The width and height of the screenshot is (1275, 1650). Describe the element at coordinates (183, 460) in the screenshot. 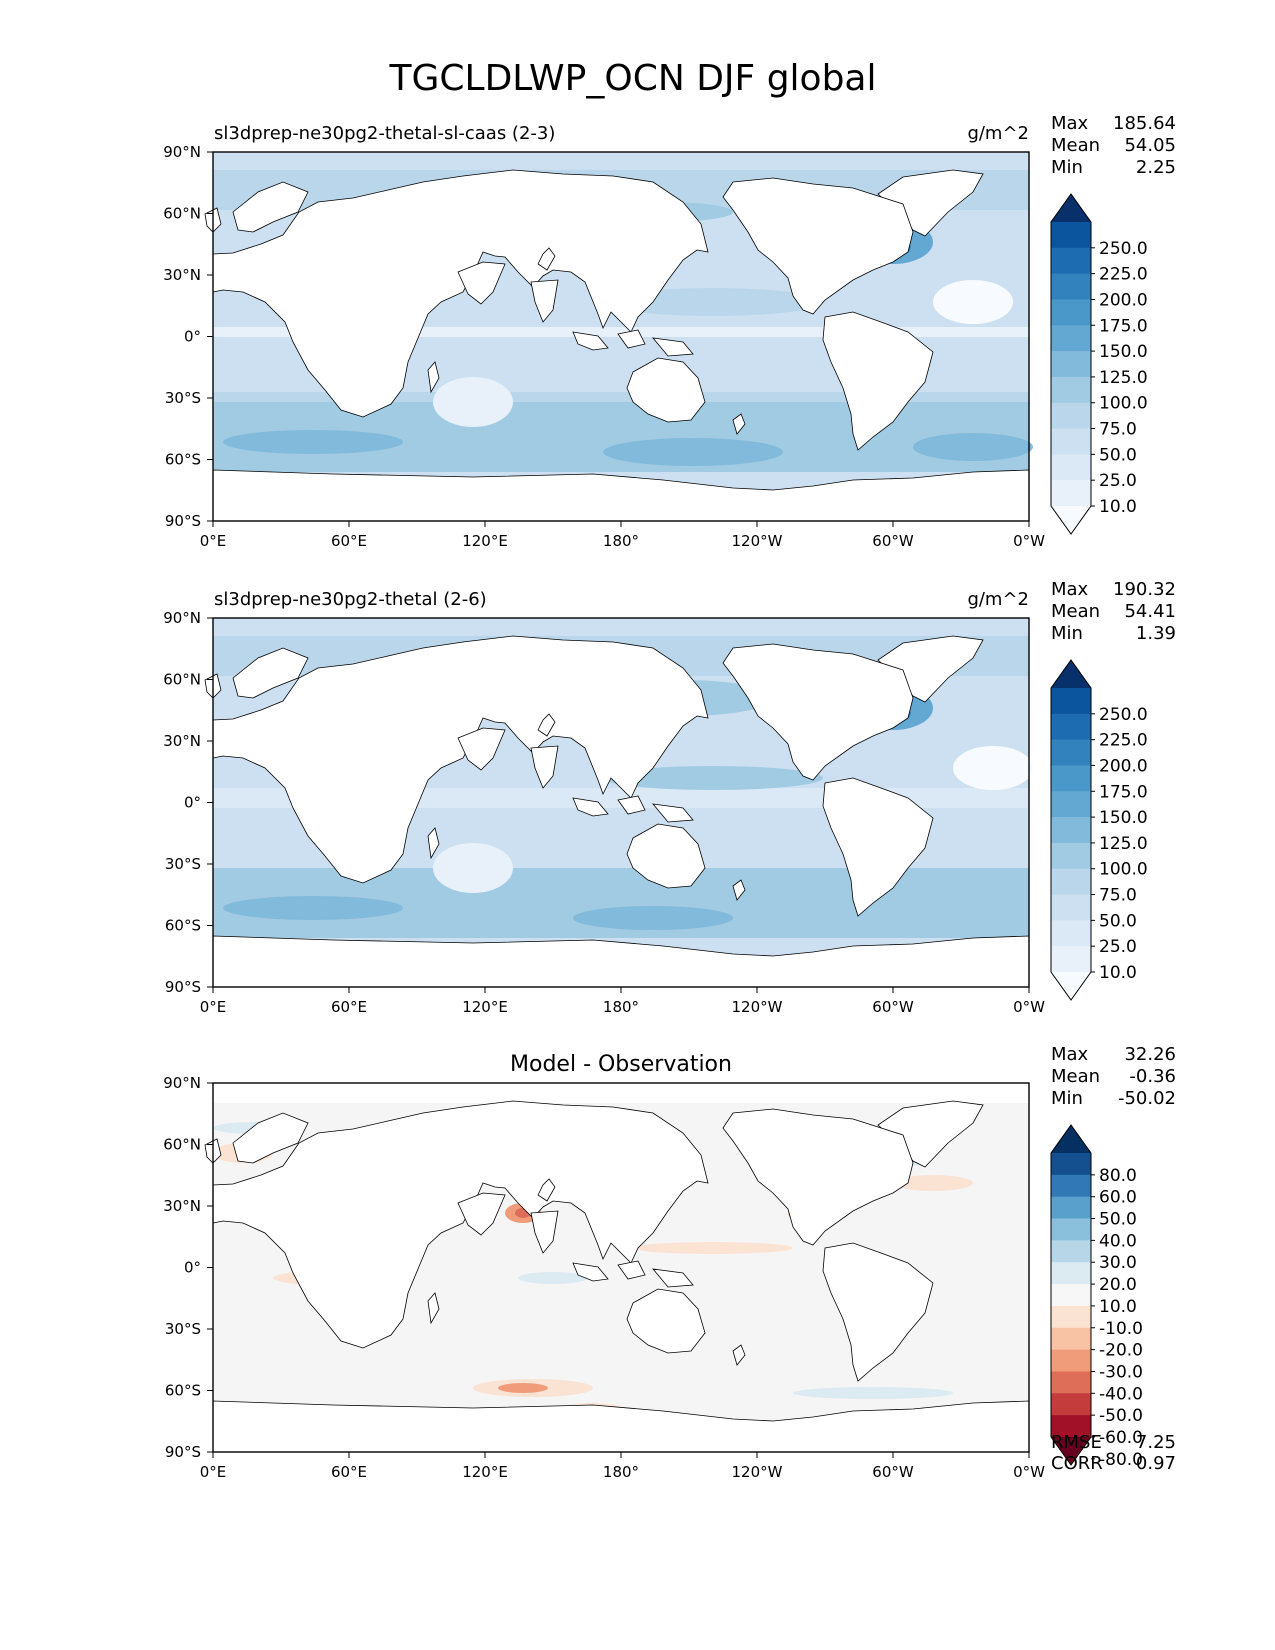

I see `svg-text: 60°S` at that location.